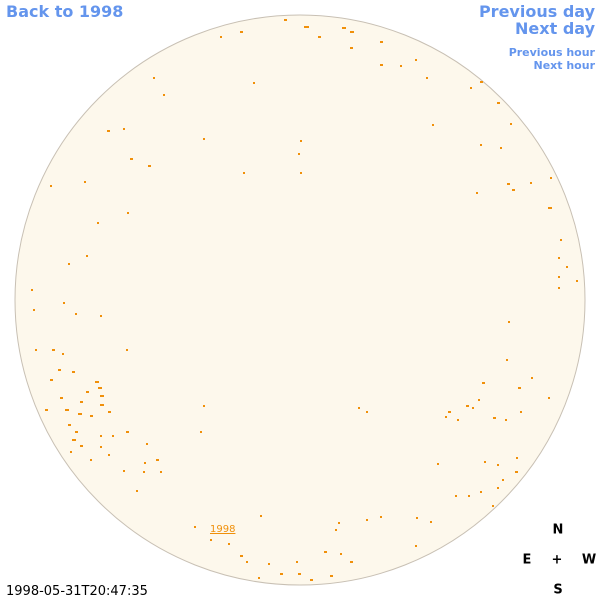 Image resolution: width=600 pixels, height=604 pixels. What do you see at coordinates (77, 591) in the screenshot?
I see `timestamp: 1998-05-31T20:47:35` at bounding box center [77, 591].